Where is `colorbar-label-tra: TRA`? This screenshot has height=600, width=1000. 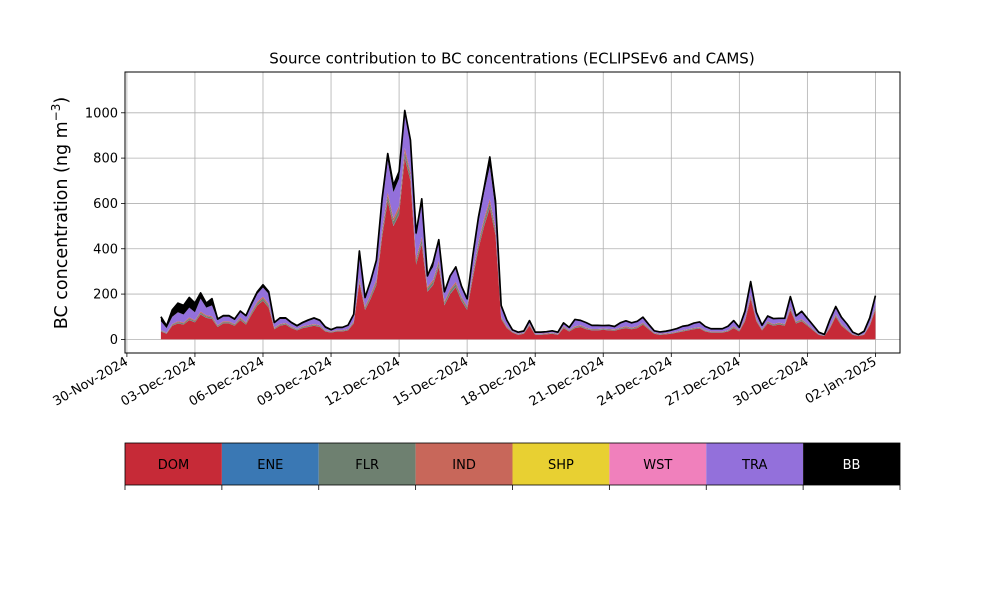 colorbar-label-tra: TRA is located at coordinates (754, 465).